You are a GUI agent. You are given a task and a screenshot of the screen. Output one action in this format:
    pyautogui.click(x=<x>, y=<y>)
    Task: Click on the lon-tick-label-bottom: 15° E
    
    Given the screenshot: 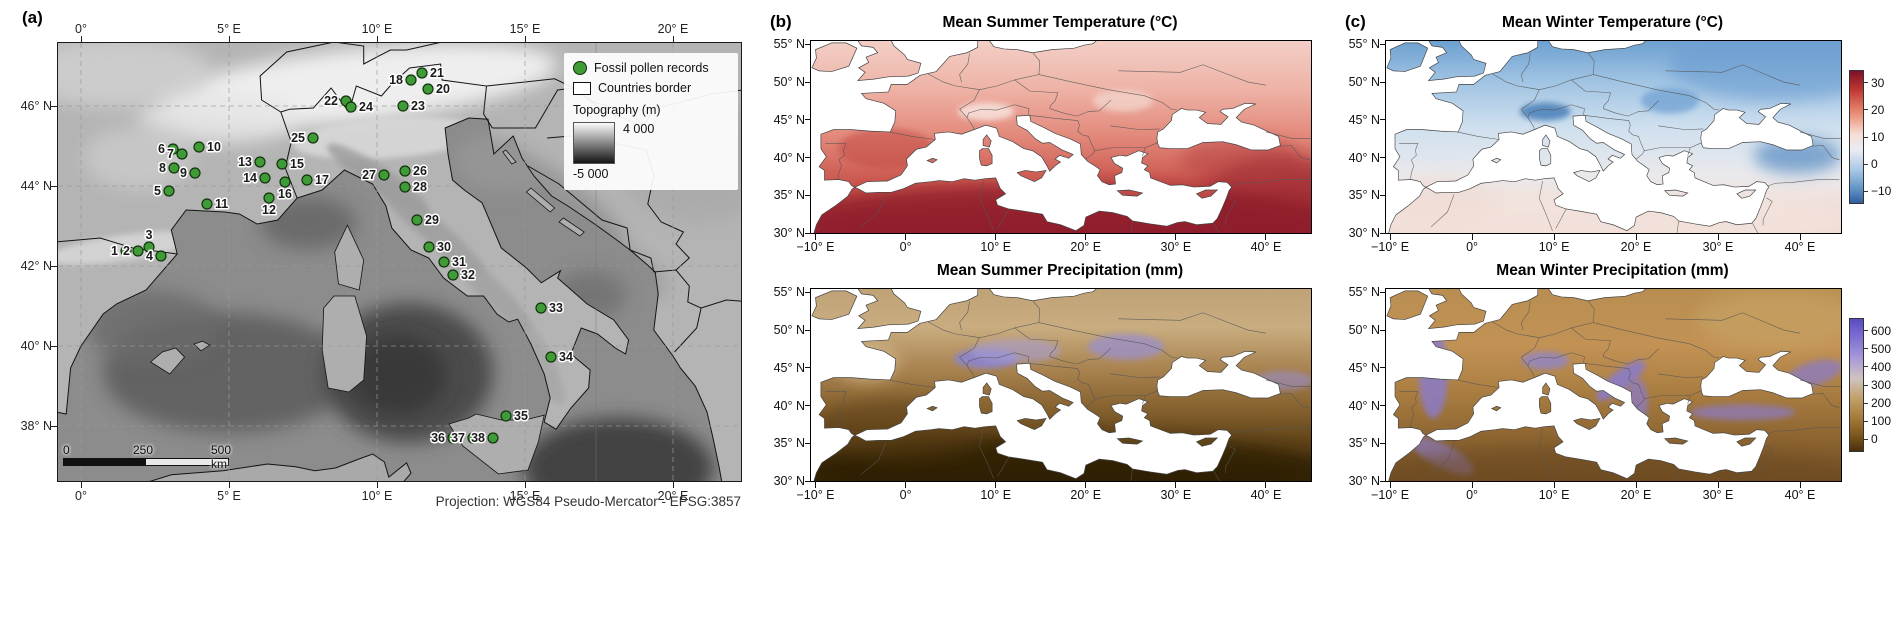 What is the action you would take?
    pyautogui.click(x=525, y=496)
    